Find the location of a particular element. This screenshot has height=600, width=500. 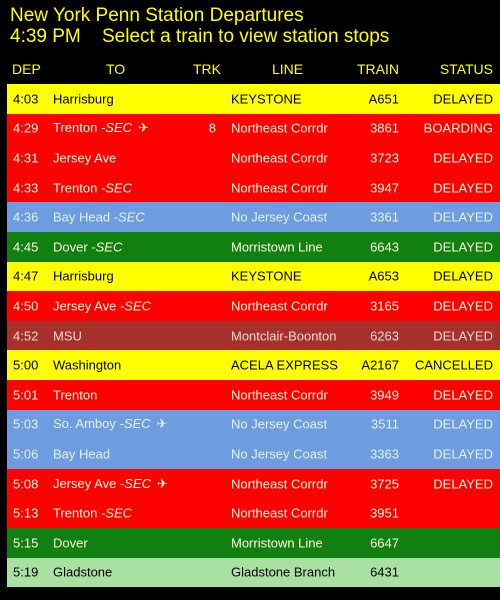

destination: Trenton is located at coordinates (75, 394).